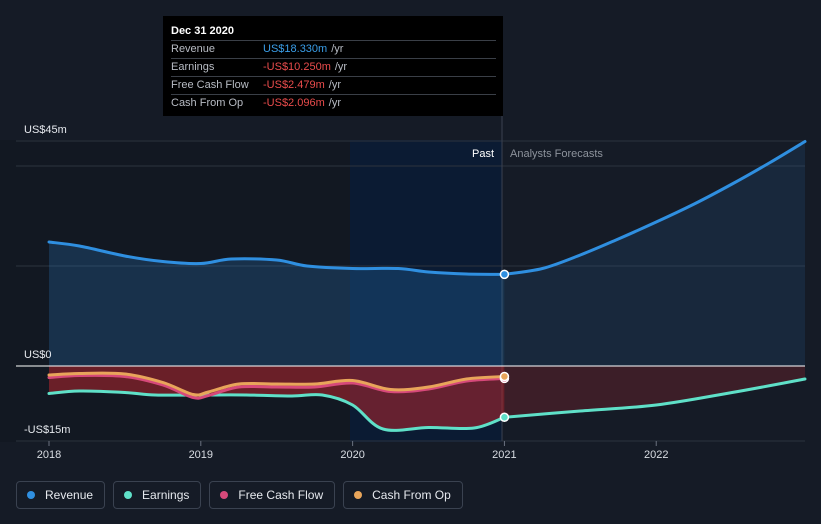 Image resolution: width=821 pixels, height=524 pixels. Describe the element at coordinates (281, 495) in the screenshot. I see `legend-label: Free Cash Flow` at that location.